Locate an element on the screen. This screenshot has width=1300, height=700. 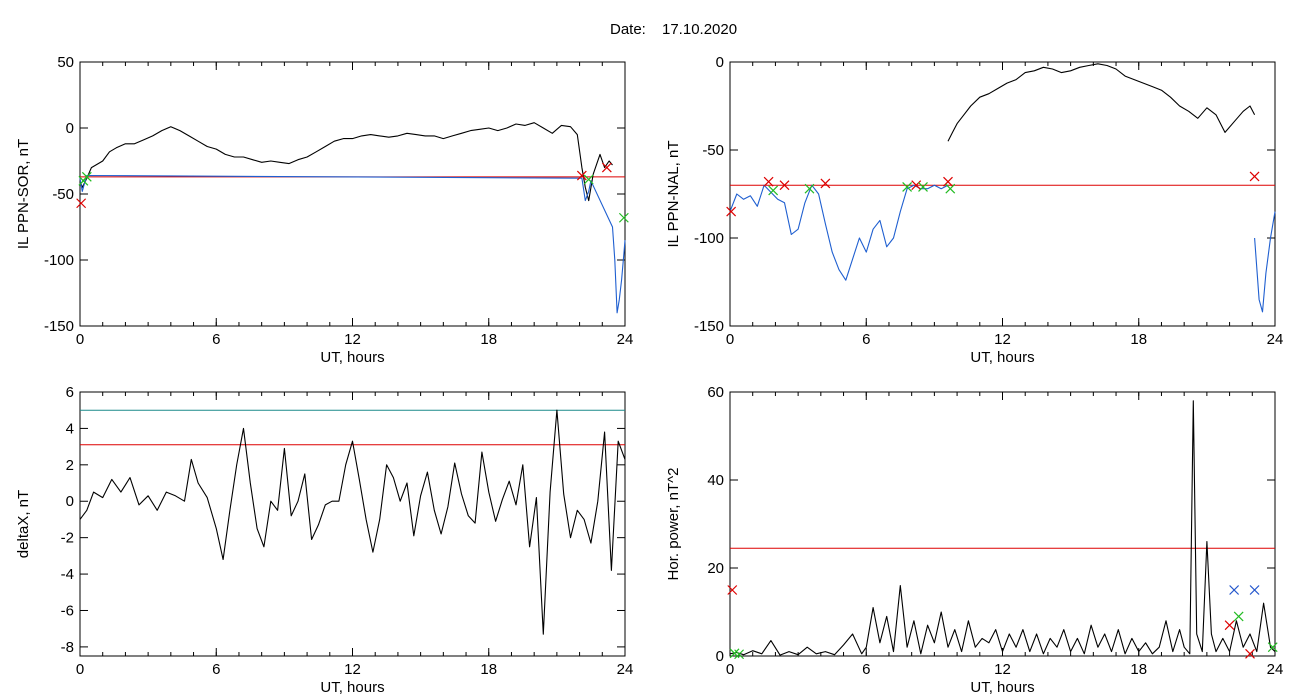
y-tick-label: 50 is located at coordinates (65, 62).